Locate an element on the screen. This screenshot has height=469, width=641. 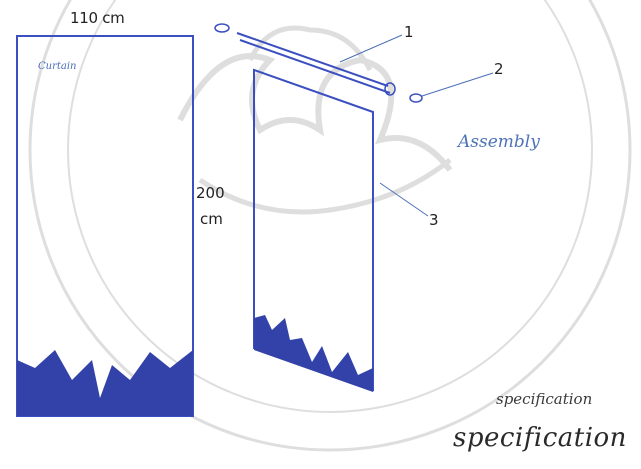
curtain-assembled is located at coordinates (313, 230).